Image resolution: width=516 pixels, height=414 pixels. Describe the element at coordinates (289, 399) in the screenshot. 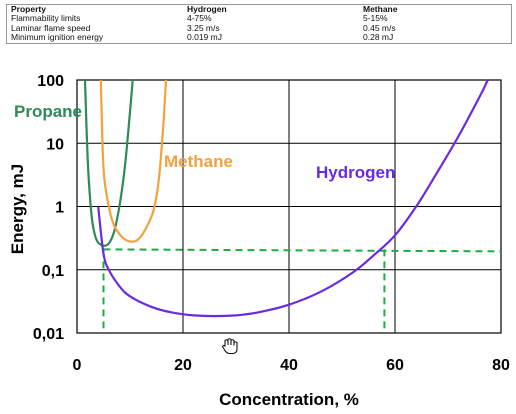

I see `x-axis-title: Concentration, %` at that location.